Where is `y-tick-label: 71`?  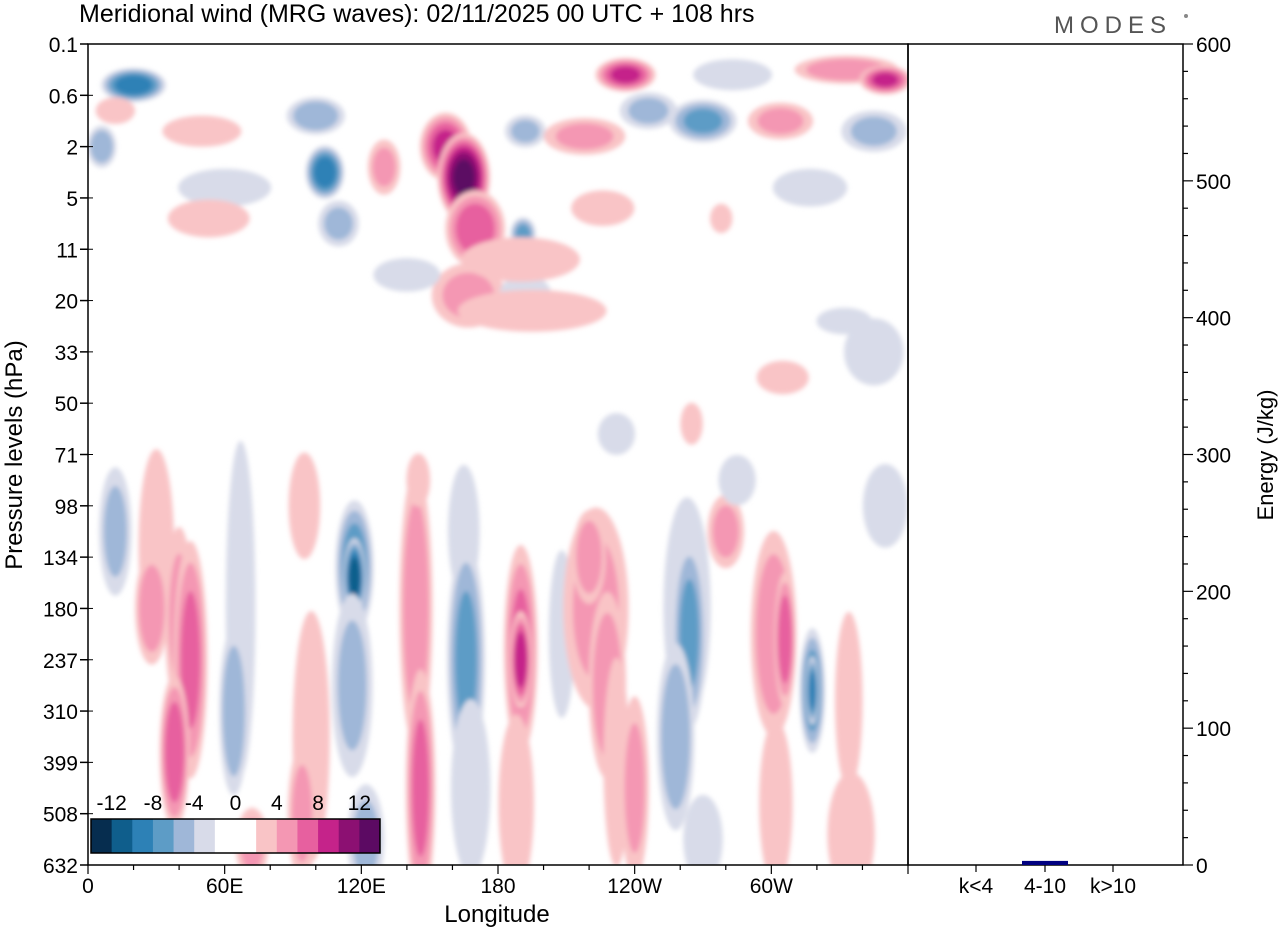
y-tick-label: 71 is located at coordinates (66, 456).